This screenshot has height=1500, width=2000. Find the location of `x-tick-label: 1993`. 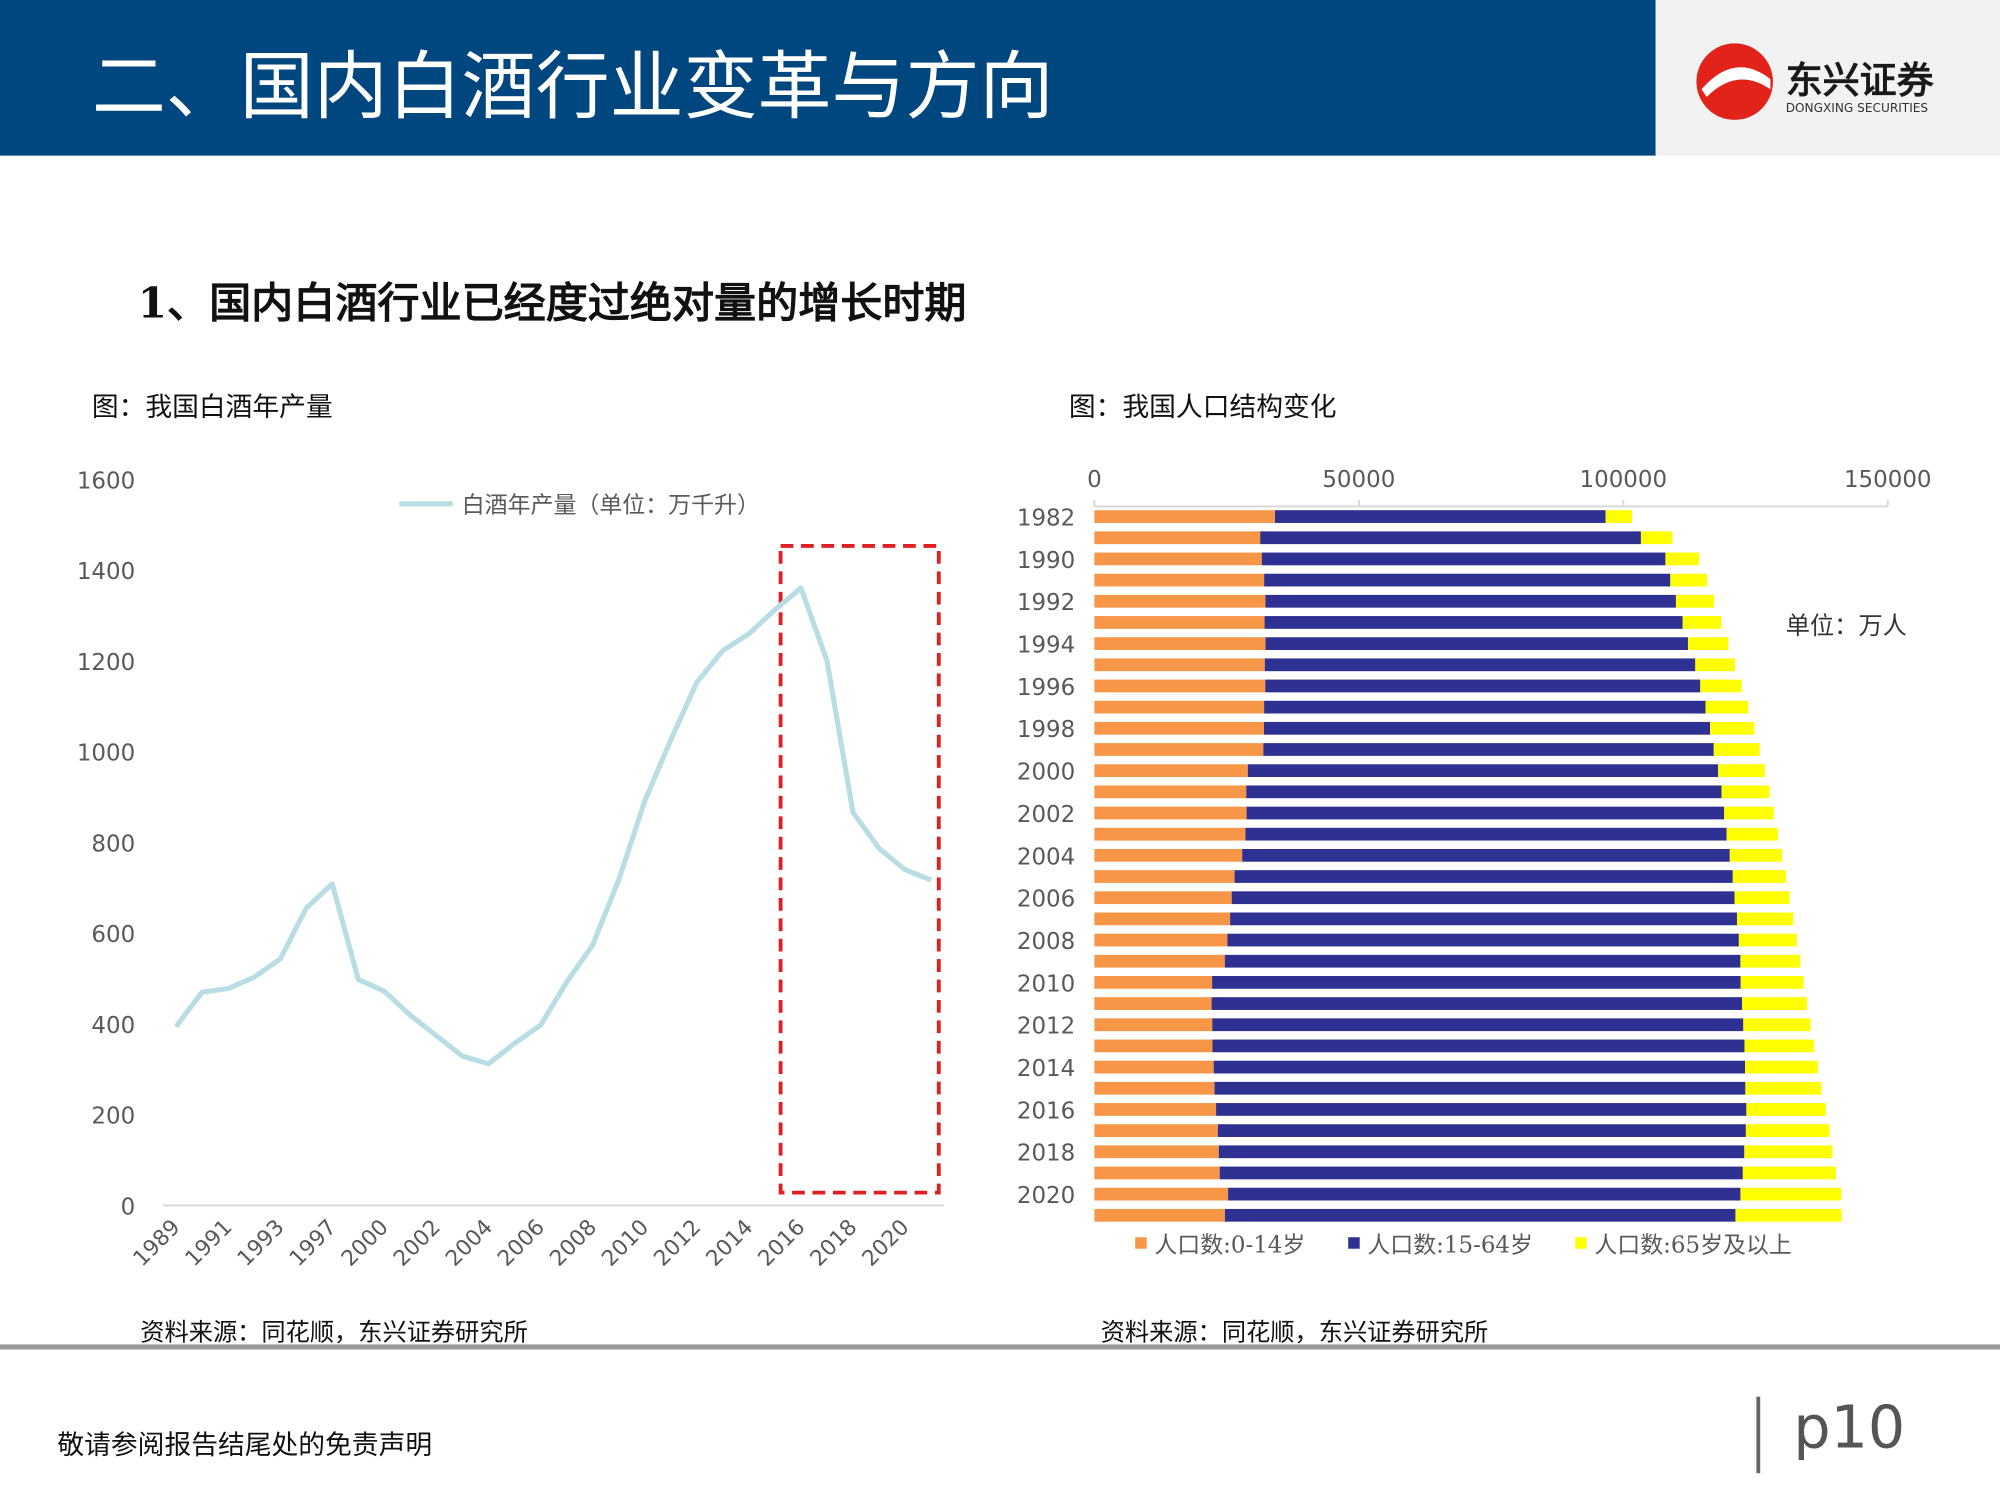

x-tick-label: 1993 is located at coordinates (261, 1243).